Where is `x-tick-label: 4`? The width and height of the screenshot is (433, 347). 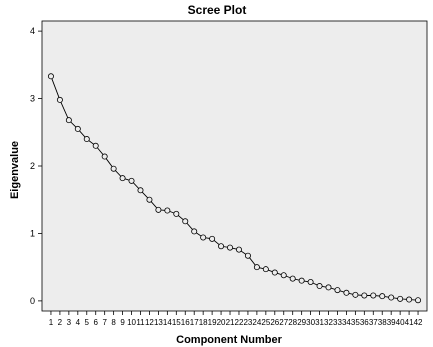 x-tick-label: 4 is located at coordinates (78, 322).